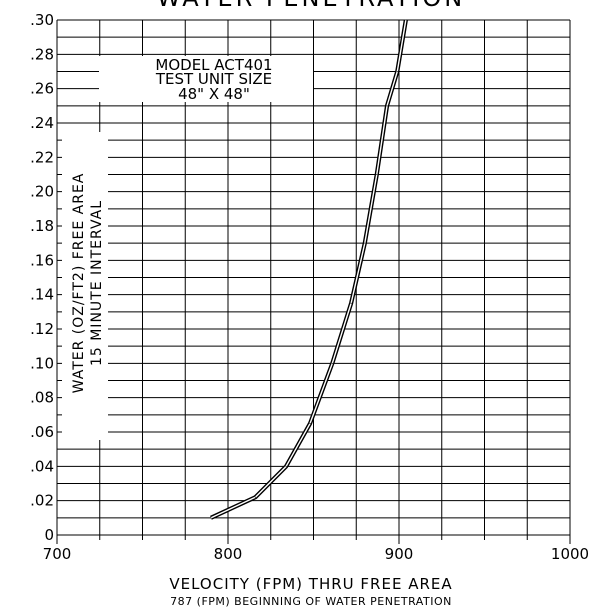 This screenshot has height=610, width=597. What do you see at coordinates (214, 94) in the screenshot?
I see `annotation-line-3: 48" X 48"` at bounding box center [214, 94].